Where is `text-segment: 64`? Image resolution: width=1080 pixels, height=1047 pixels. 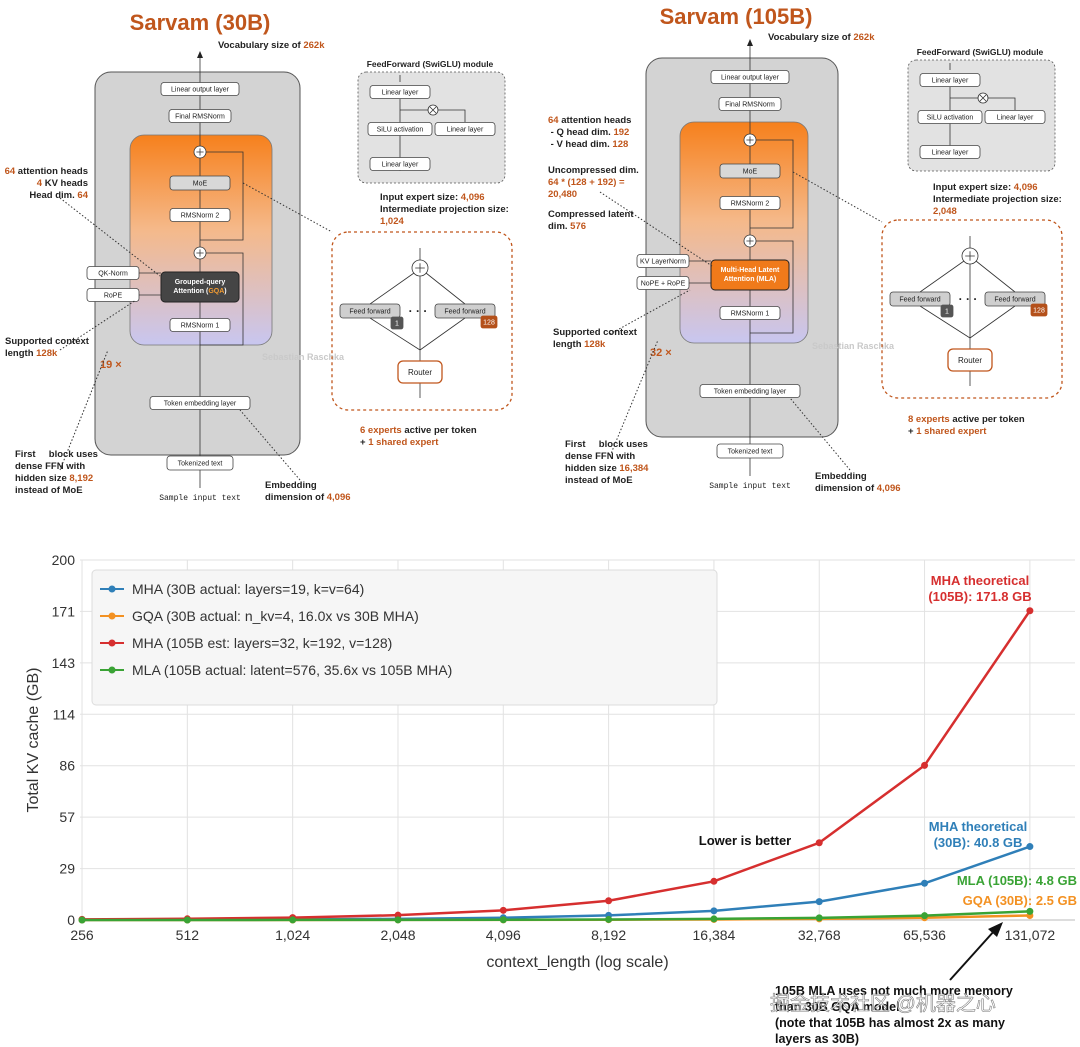 text-segment: 64 is located at coordinates (82, 195).